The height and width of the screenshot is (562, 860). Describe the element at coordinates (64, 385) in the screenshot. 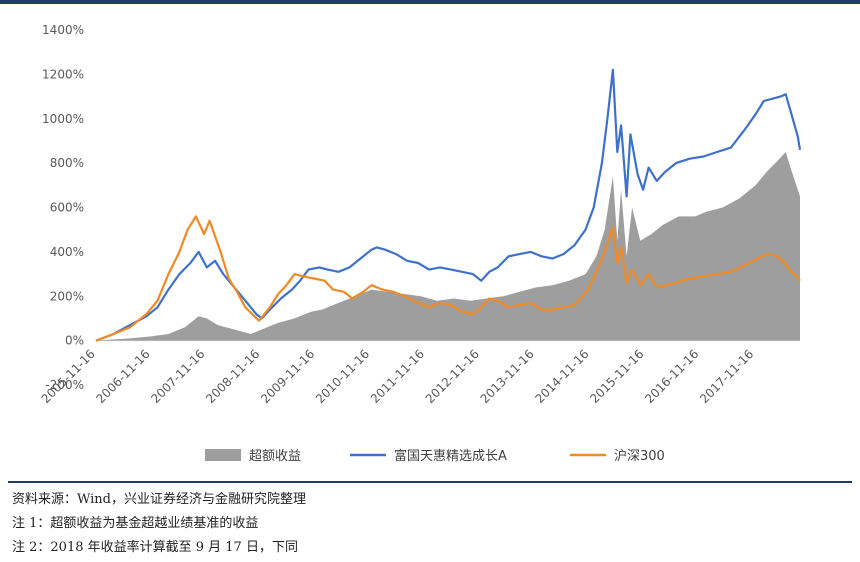

I see `y-tick-label: -200%` at that location.